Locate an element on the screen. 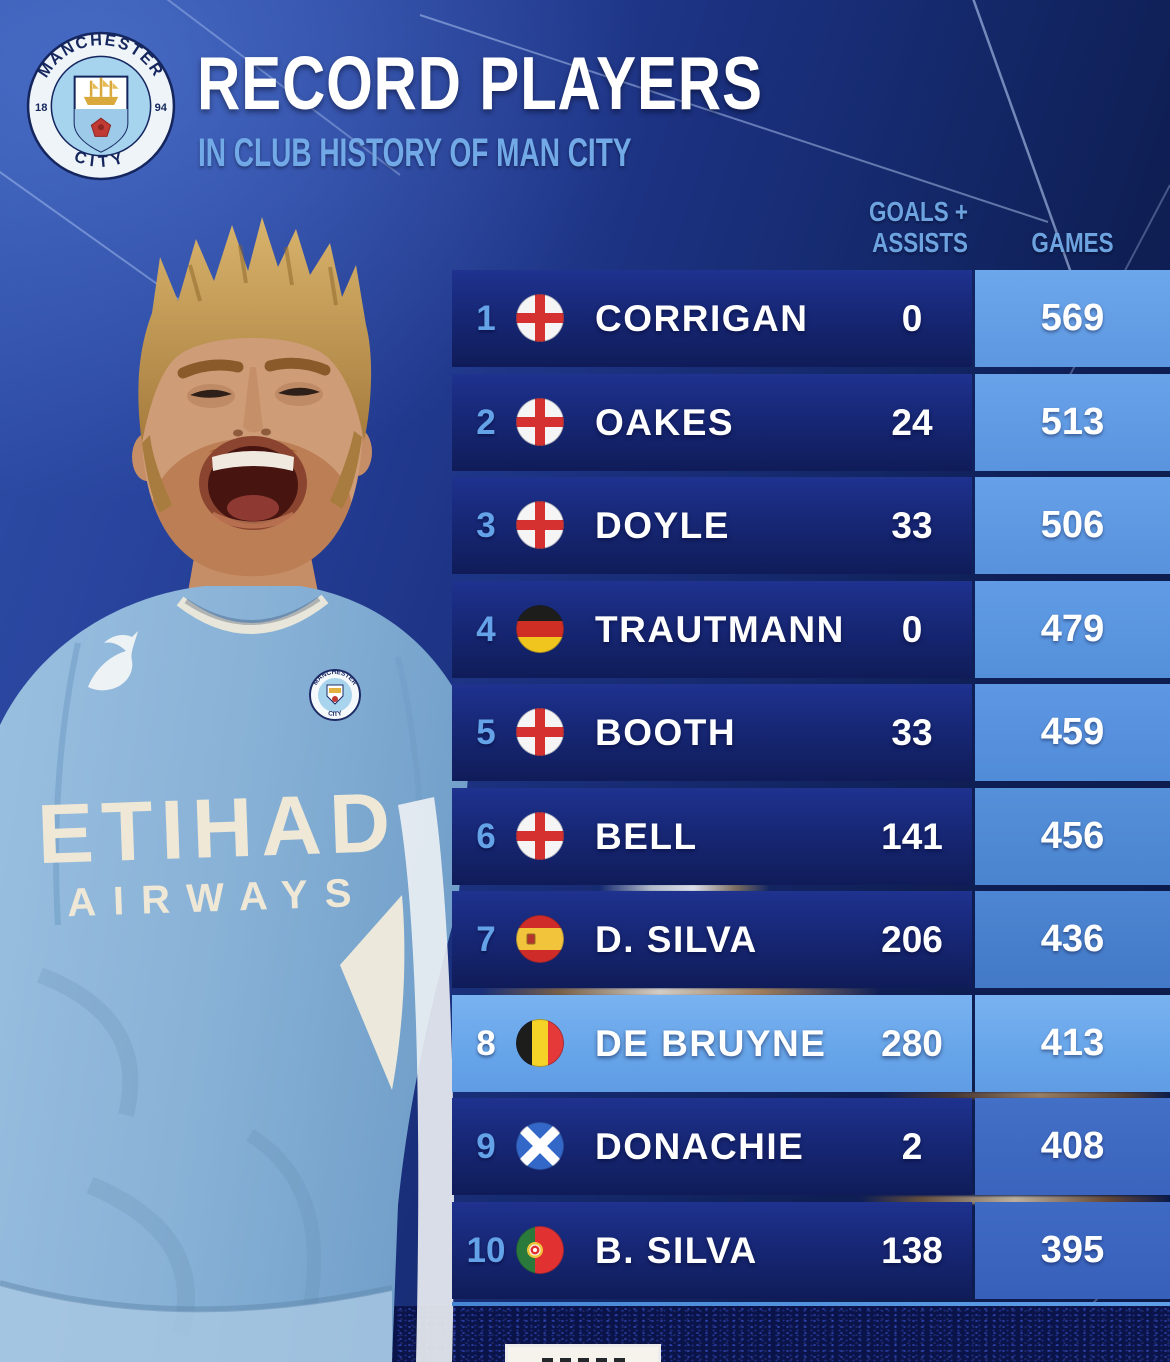  player-name: DONACHIE is located at coordinates (700, 1146).